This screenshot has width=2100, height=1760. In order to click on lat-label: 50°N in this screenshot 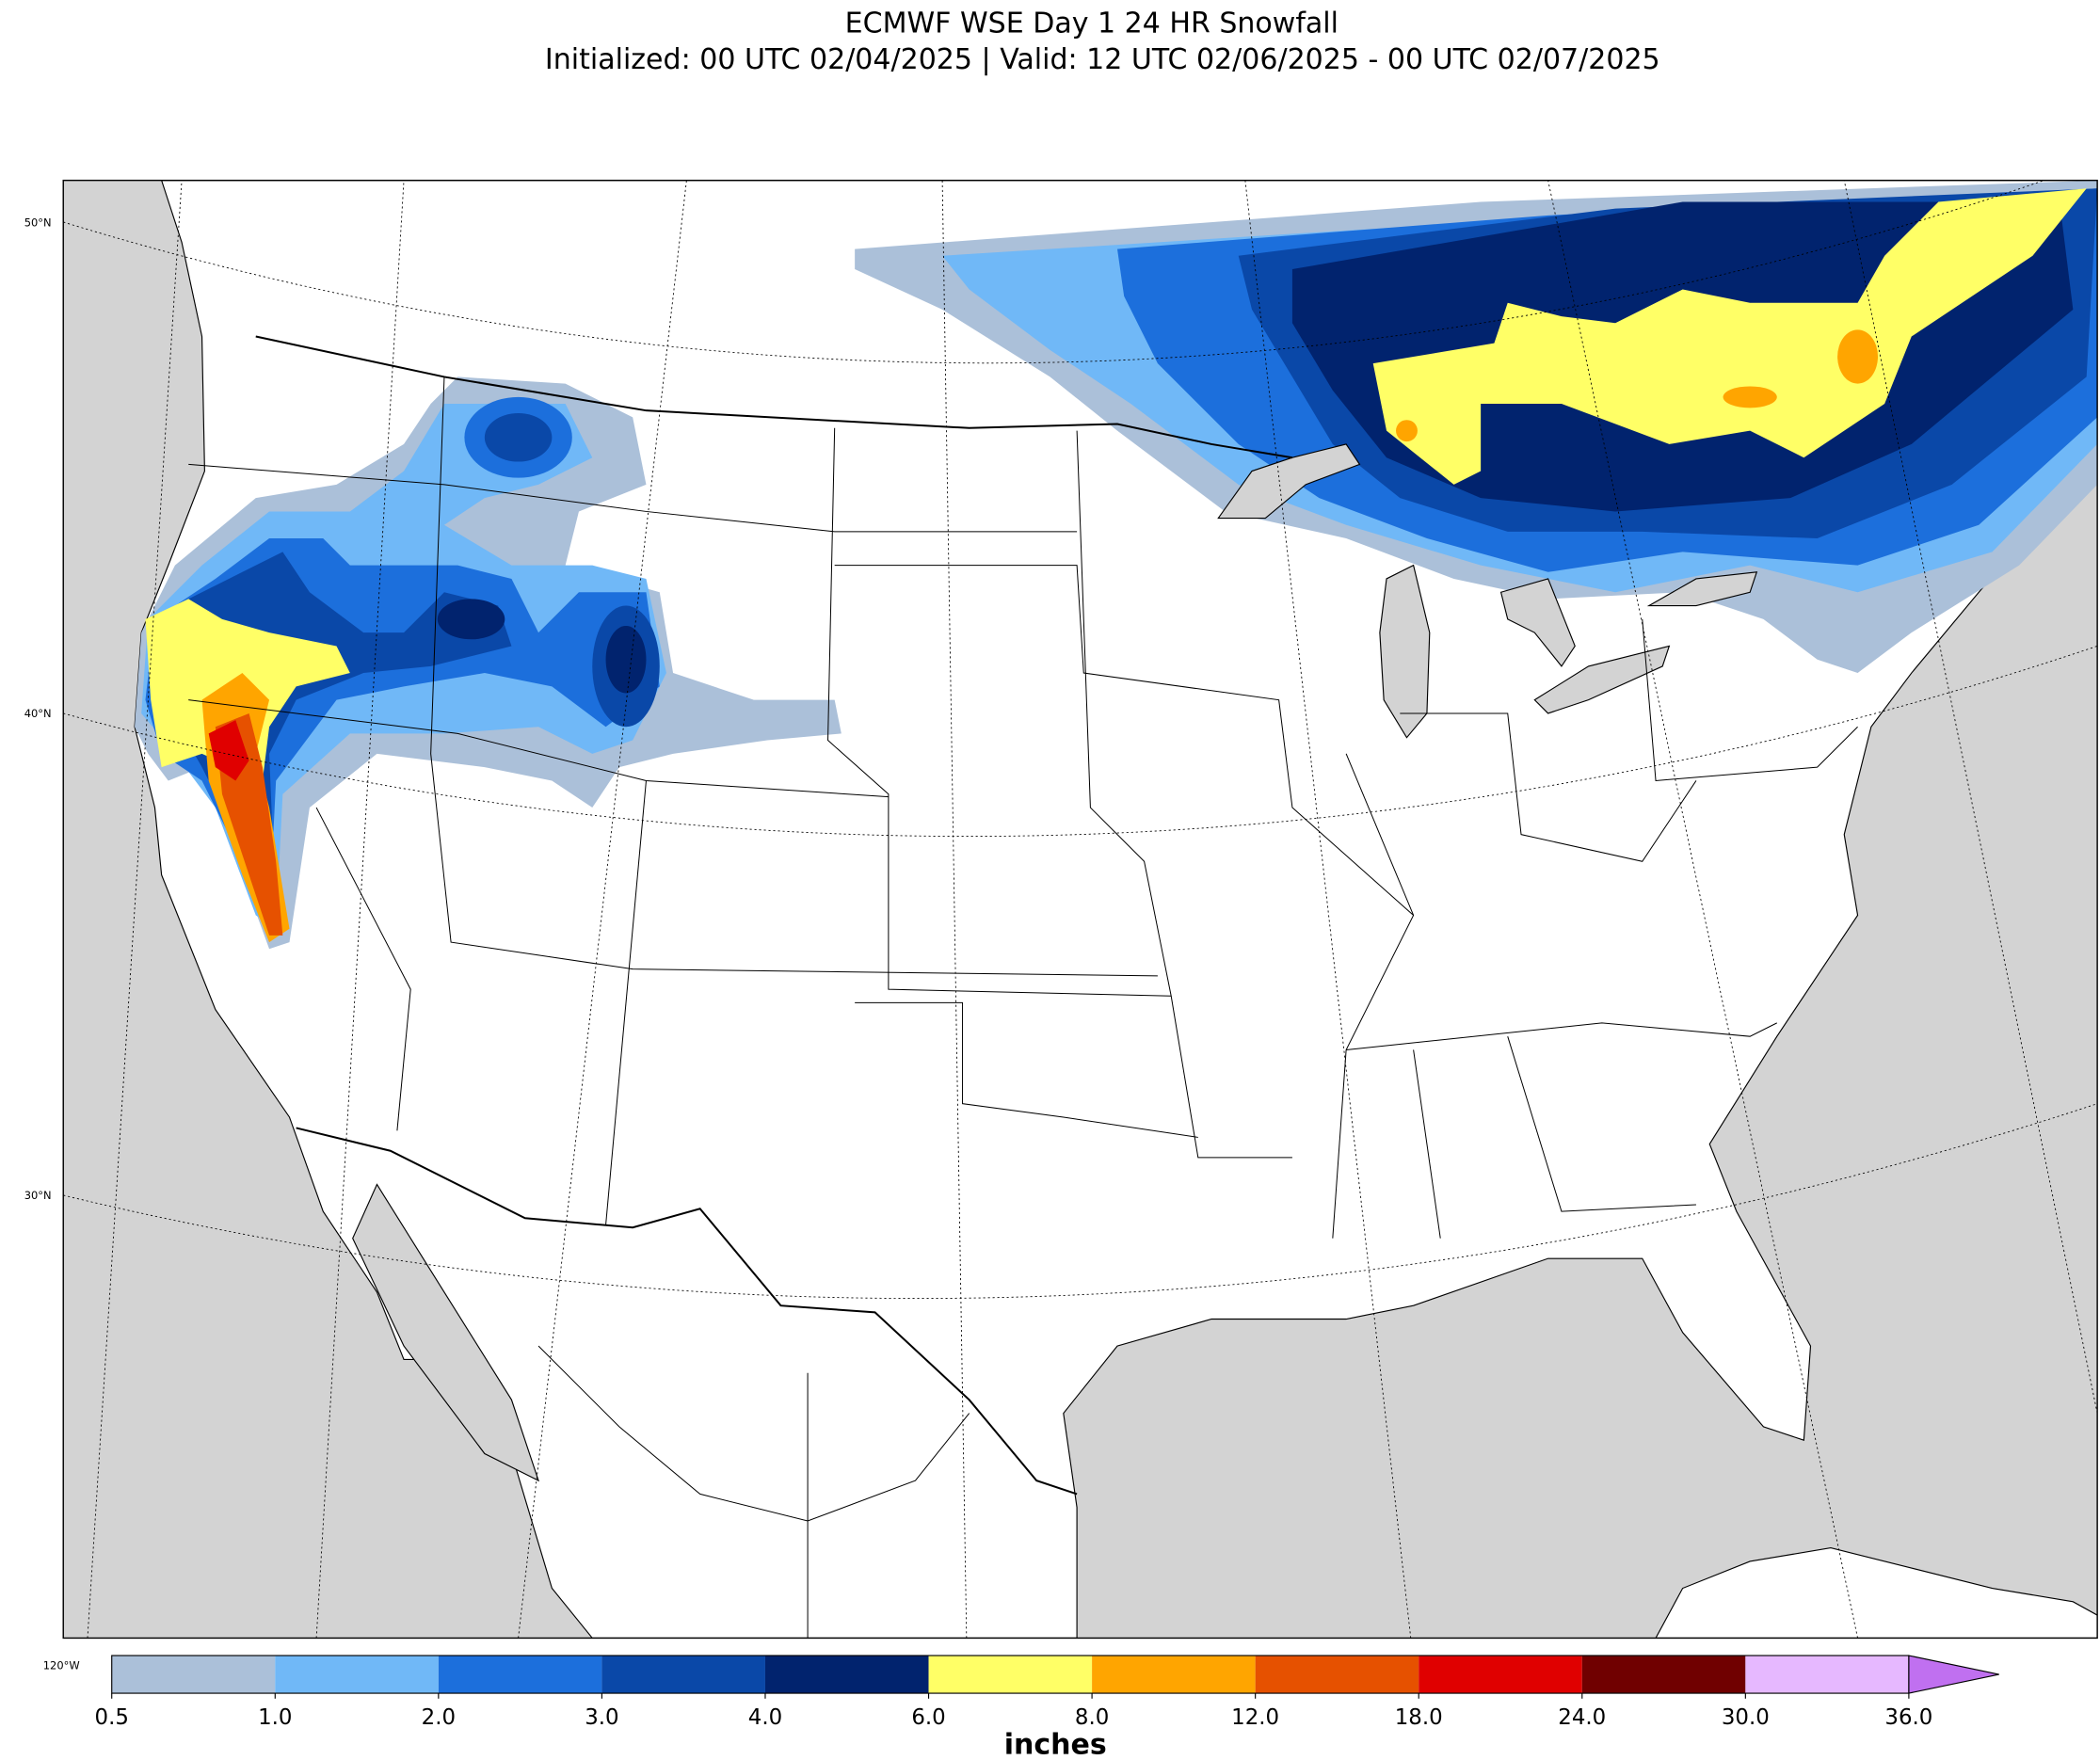, I will do `click(38, 222)`.